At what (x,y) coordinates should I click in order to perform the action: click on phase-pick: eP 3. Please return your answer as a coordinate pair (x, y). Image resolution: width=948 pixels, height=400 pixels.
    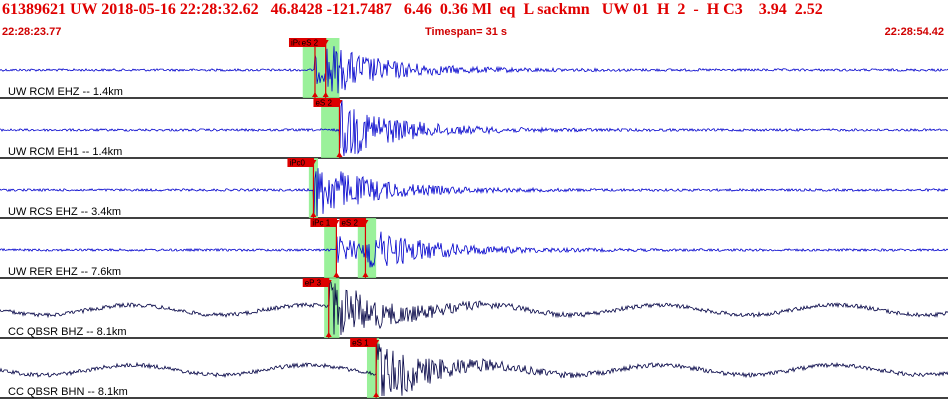
    Looking at the image, I should click on (317, 308).